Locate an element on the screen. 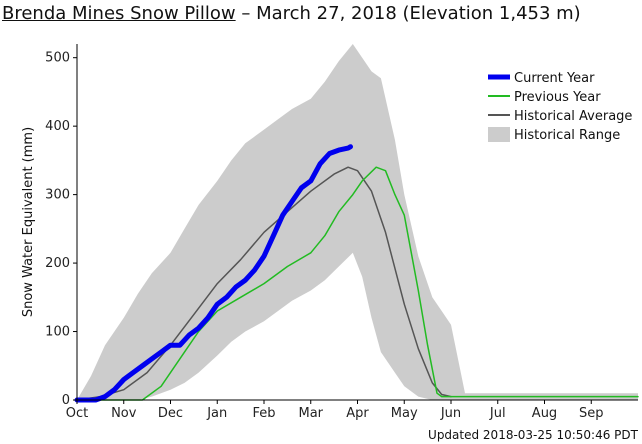  legend-current-year-label: Current Year is located at coordinates (554, 78).